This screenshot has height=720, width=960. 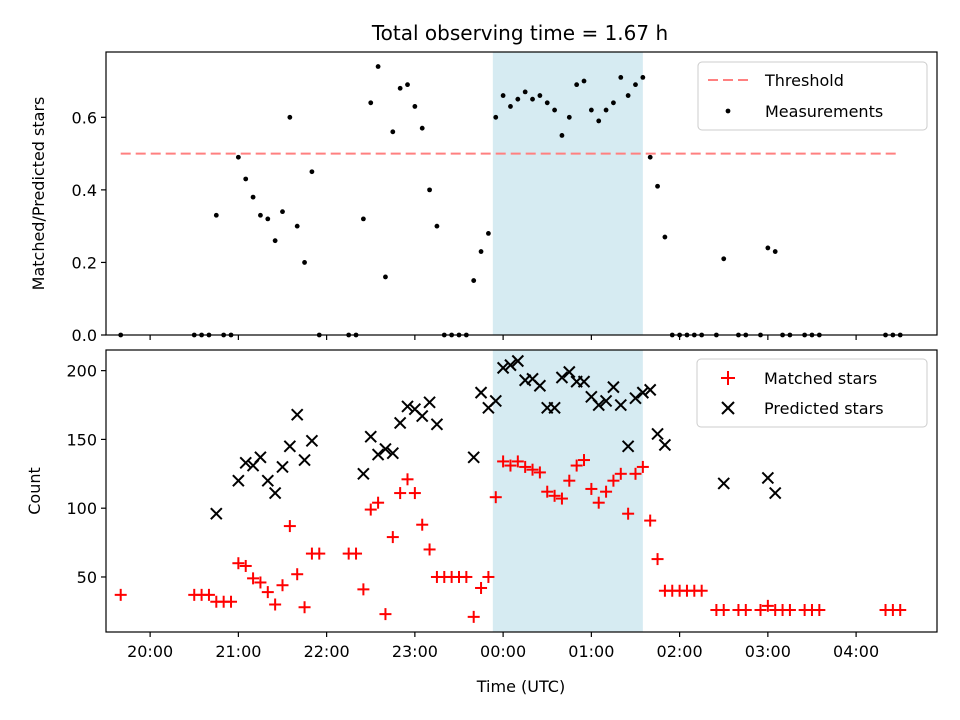 I want to click on x-tick-label: 03:00, so click(x=768, y=651).